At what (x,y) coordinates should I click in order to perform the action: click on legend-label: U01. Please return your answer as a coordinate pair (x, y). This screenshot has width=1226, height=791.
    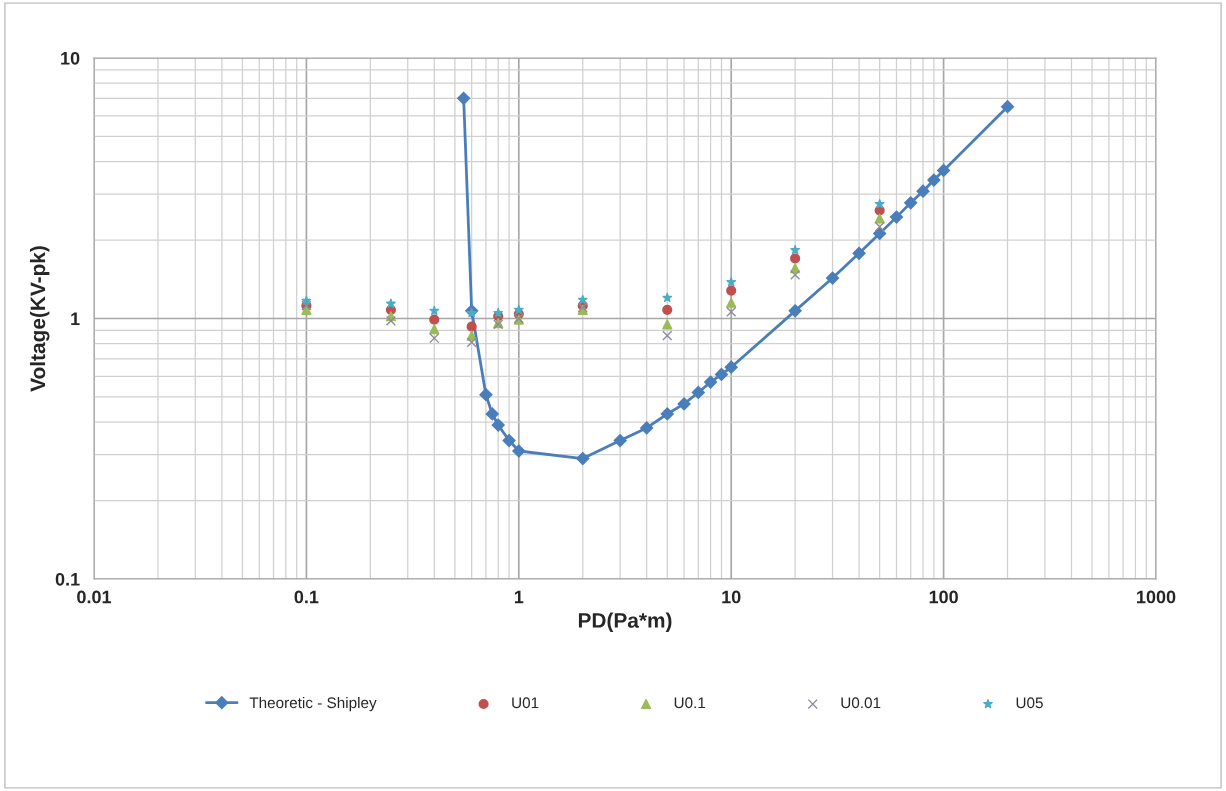
    Looking at the image, I should click on (525, 703).